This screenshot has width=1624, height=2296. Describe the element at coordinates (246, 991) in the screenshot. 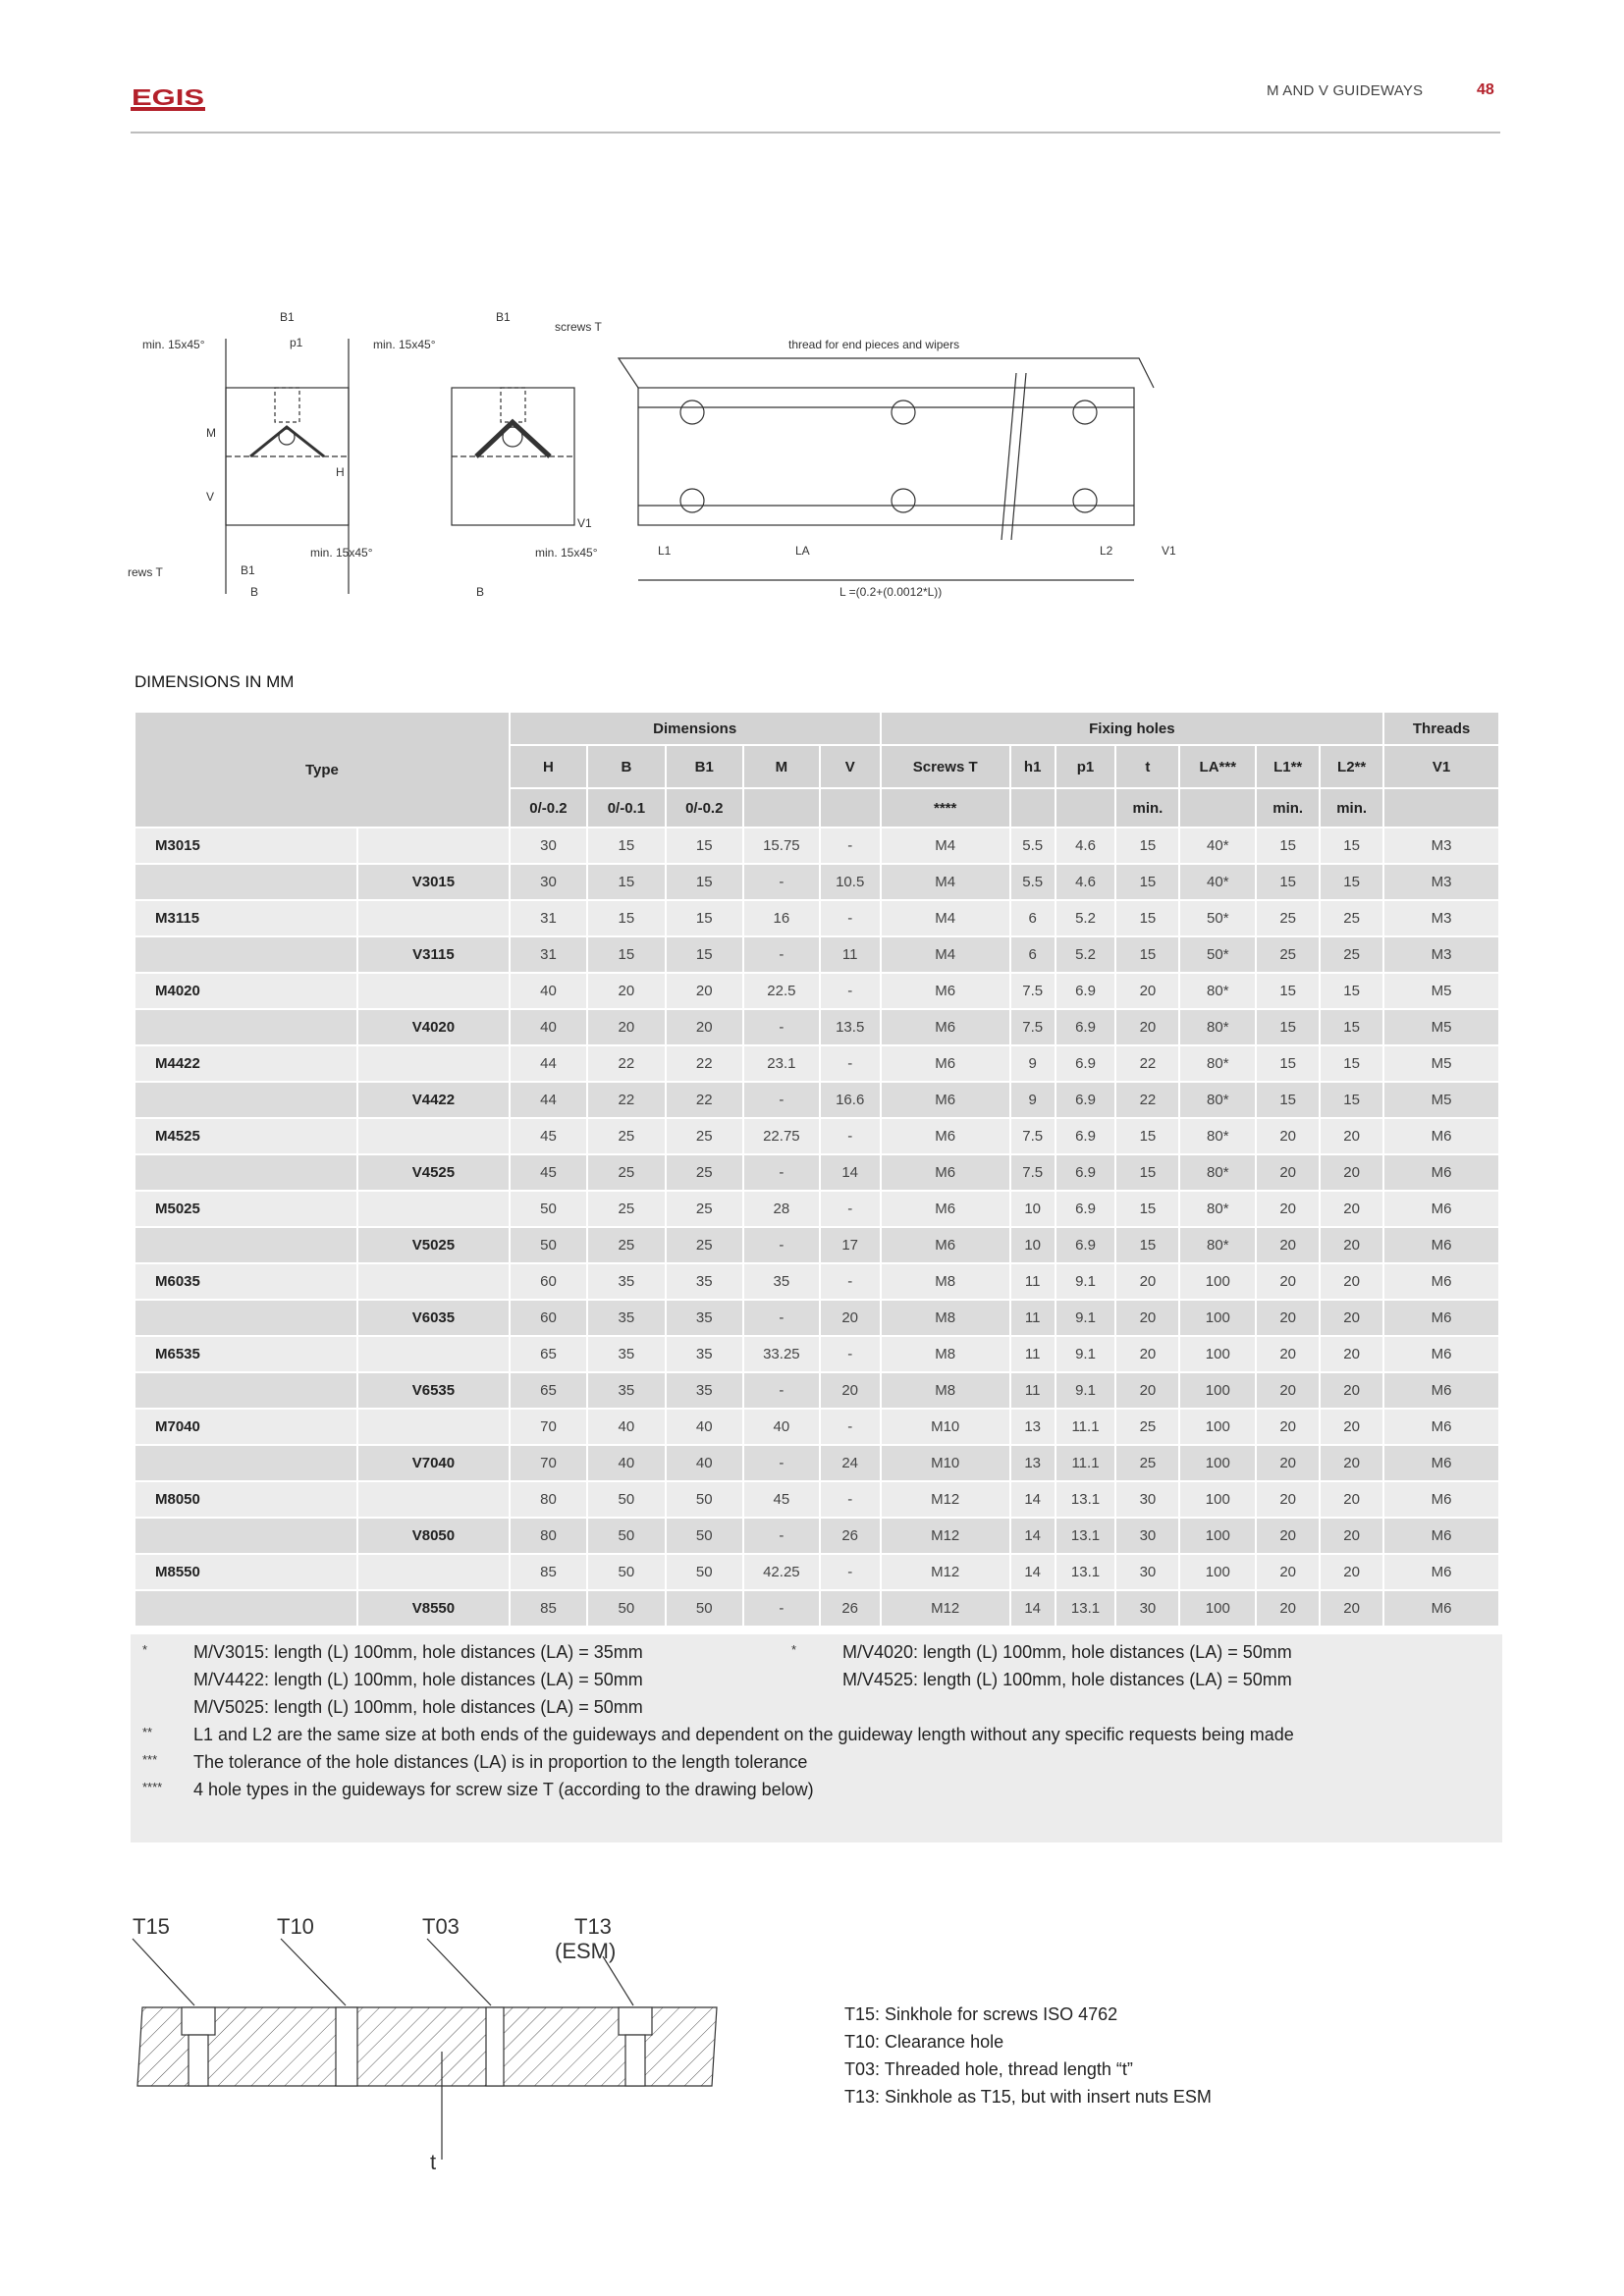

I see `type-cell: M4020` at that location.